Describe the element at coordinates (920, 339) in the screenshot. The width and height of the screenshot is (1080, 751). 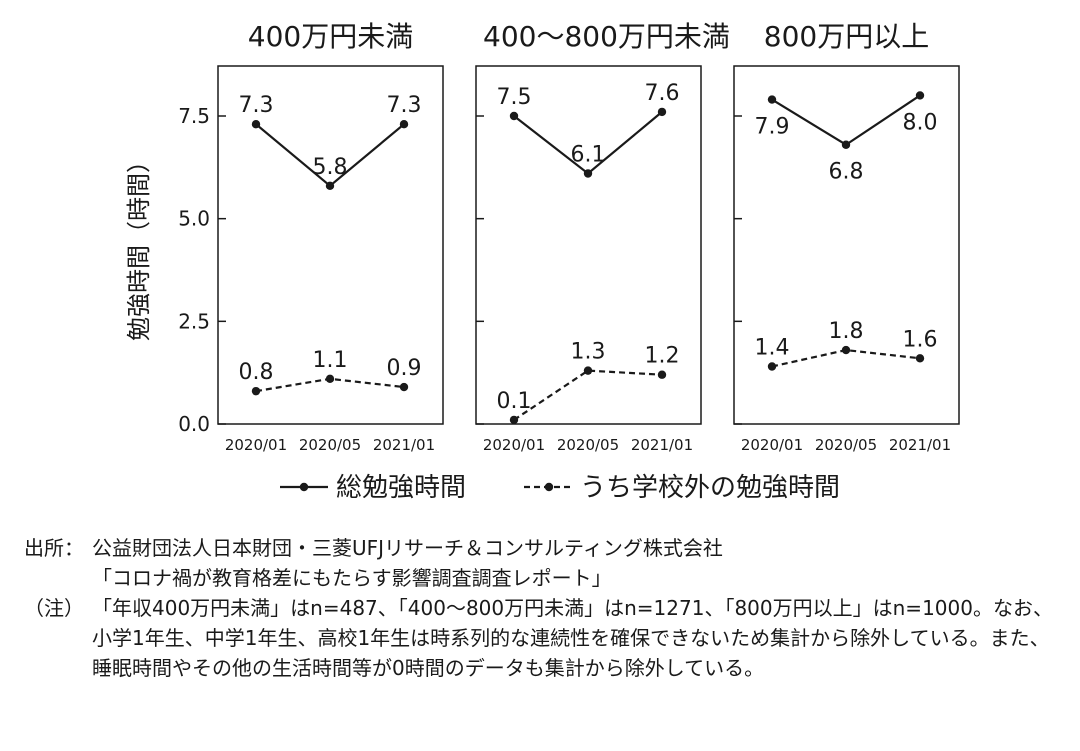
I see `data-label-outside: 1.6` at that location.